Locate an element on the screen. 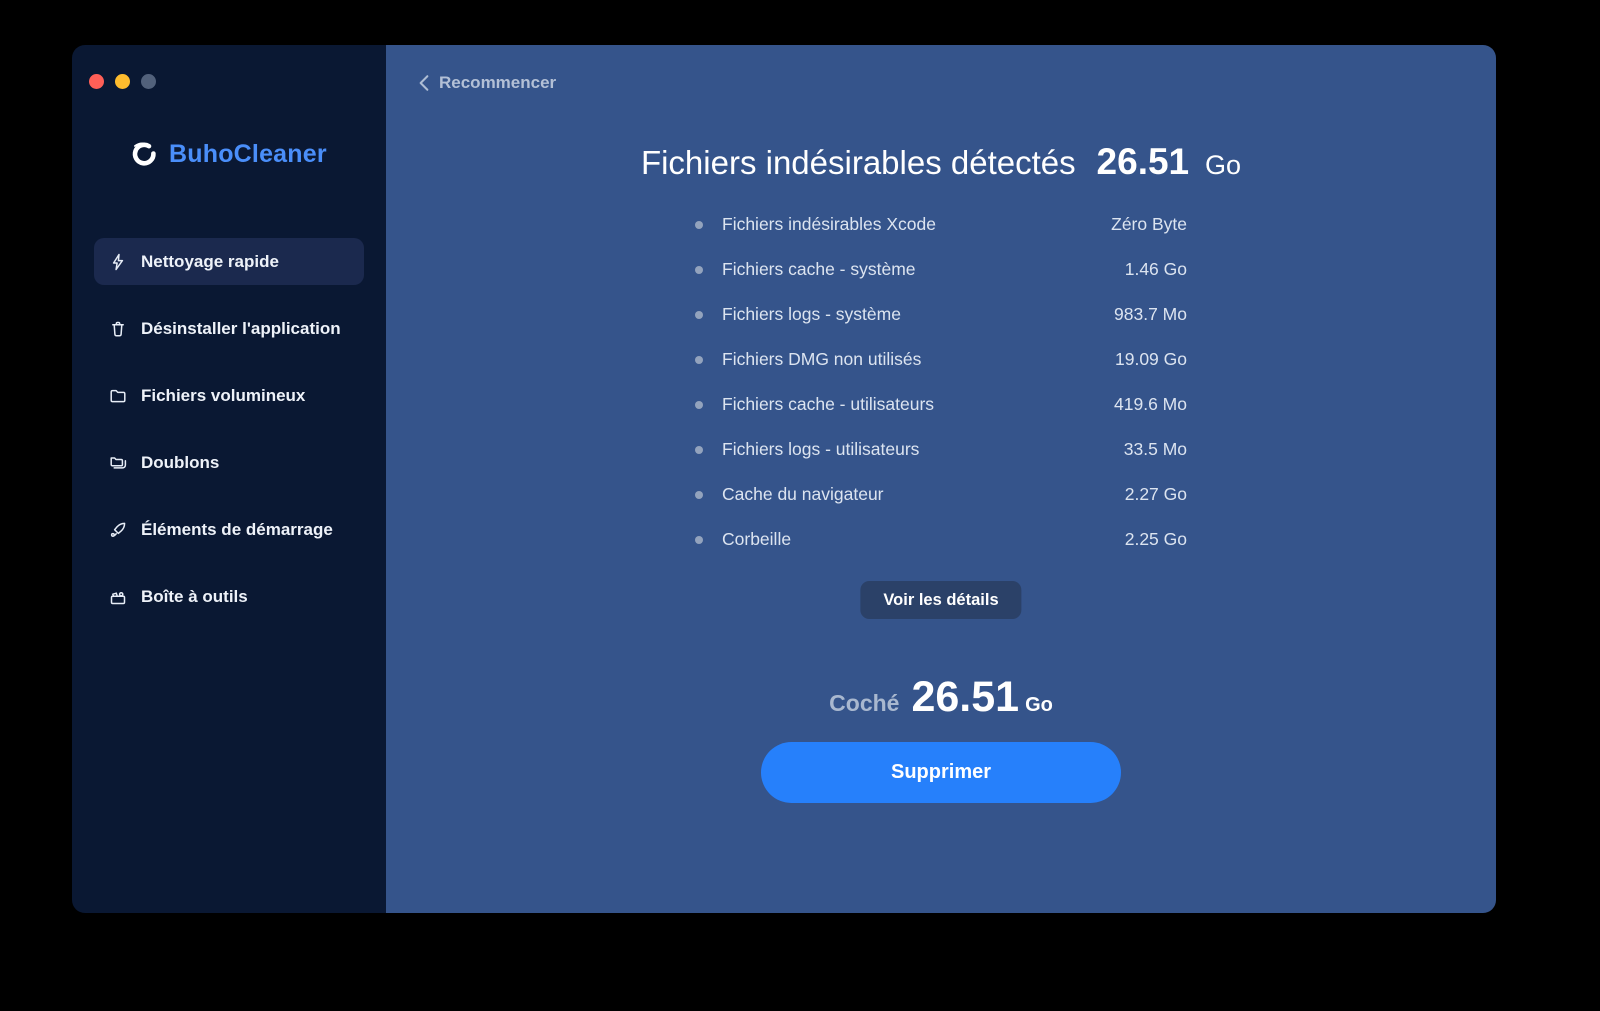 The height and width of the screenshot is (1011, 1600). minimize-button is located at coordinates (122, 81).